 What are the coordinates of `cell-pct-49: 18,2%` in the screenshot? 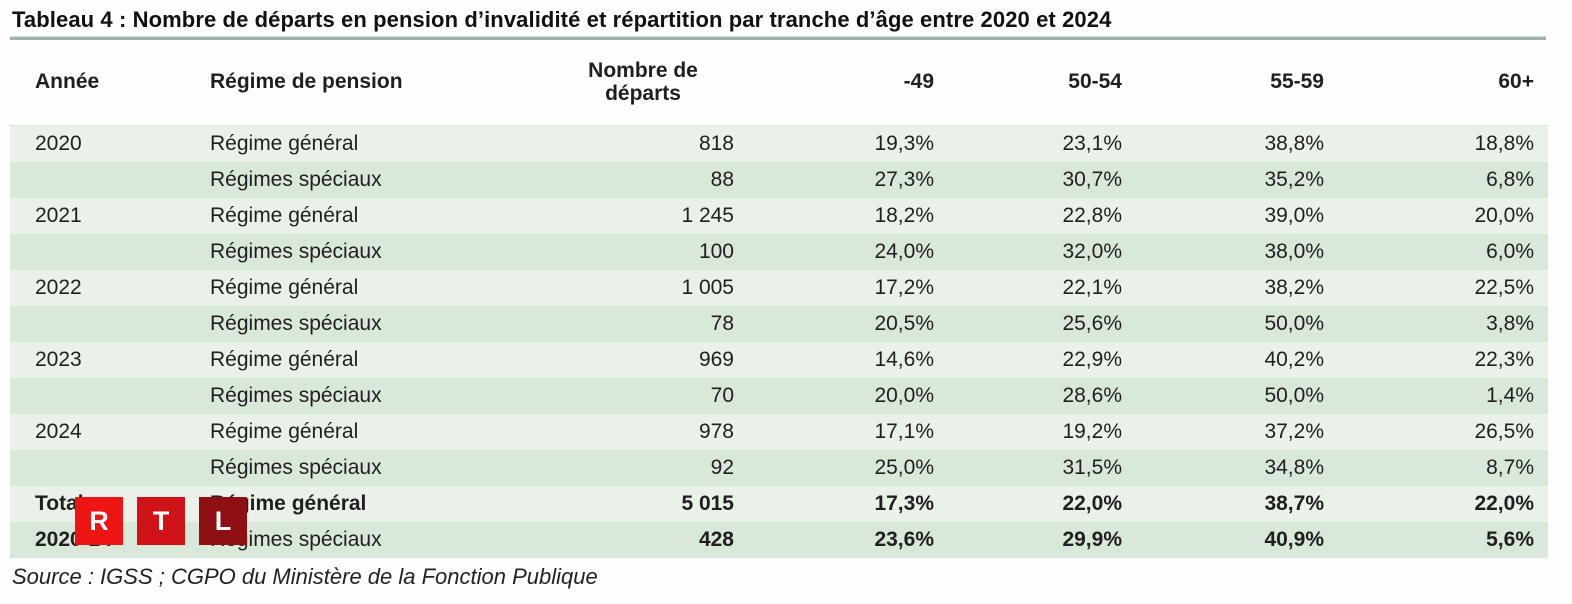 It's located at (904, 215).